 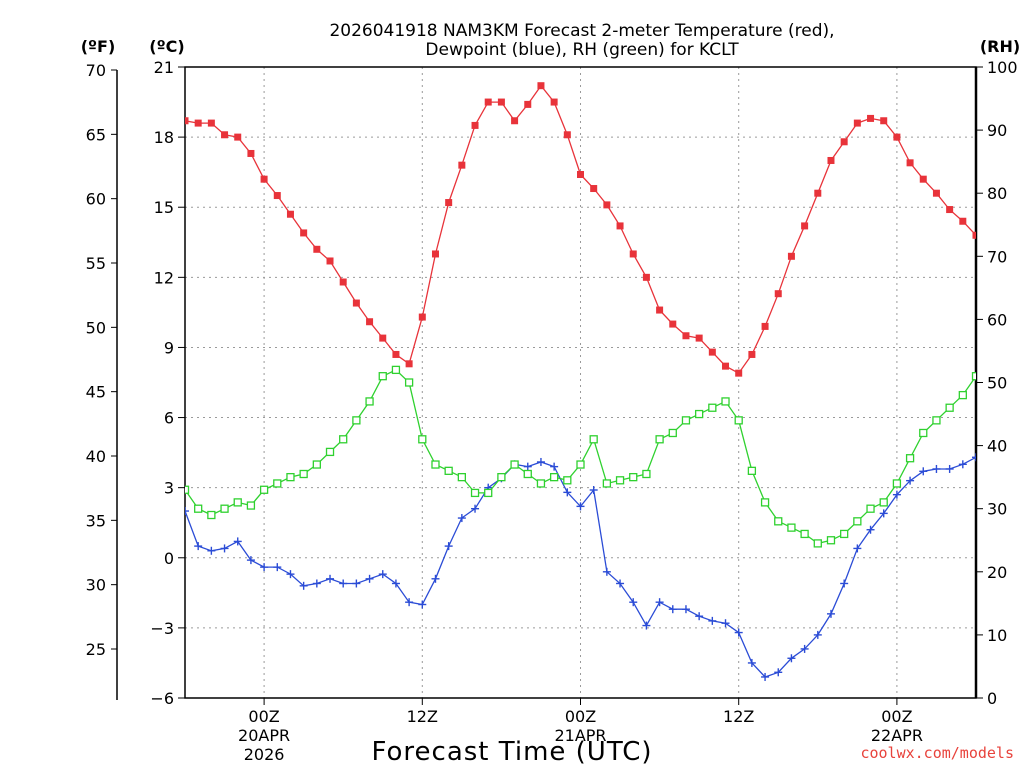 I want to click on y-tick-label-f: 50, so click(x=96, y=327).